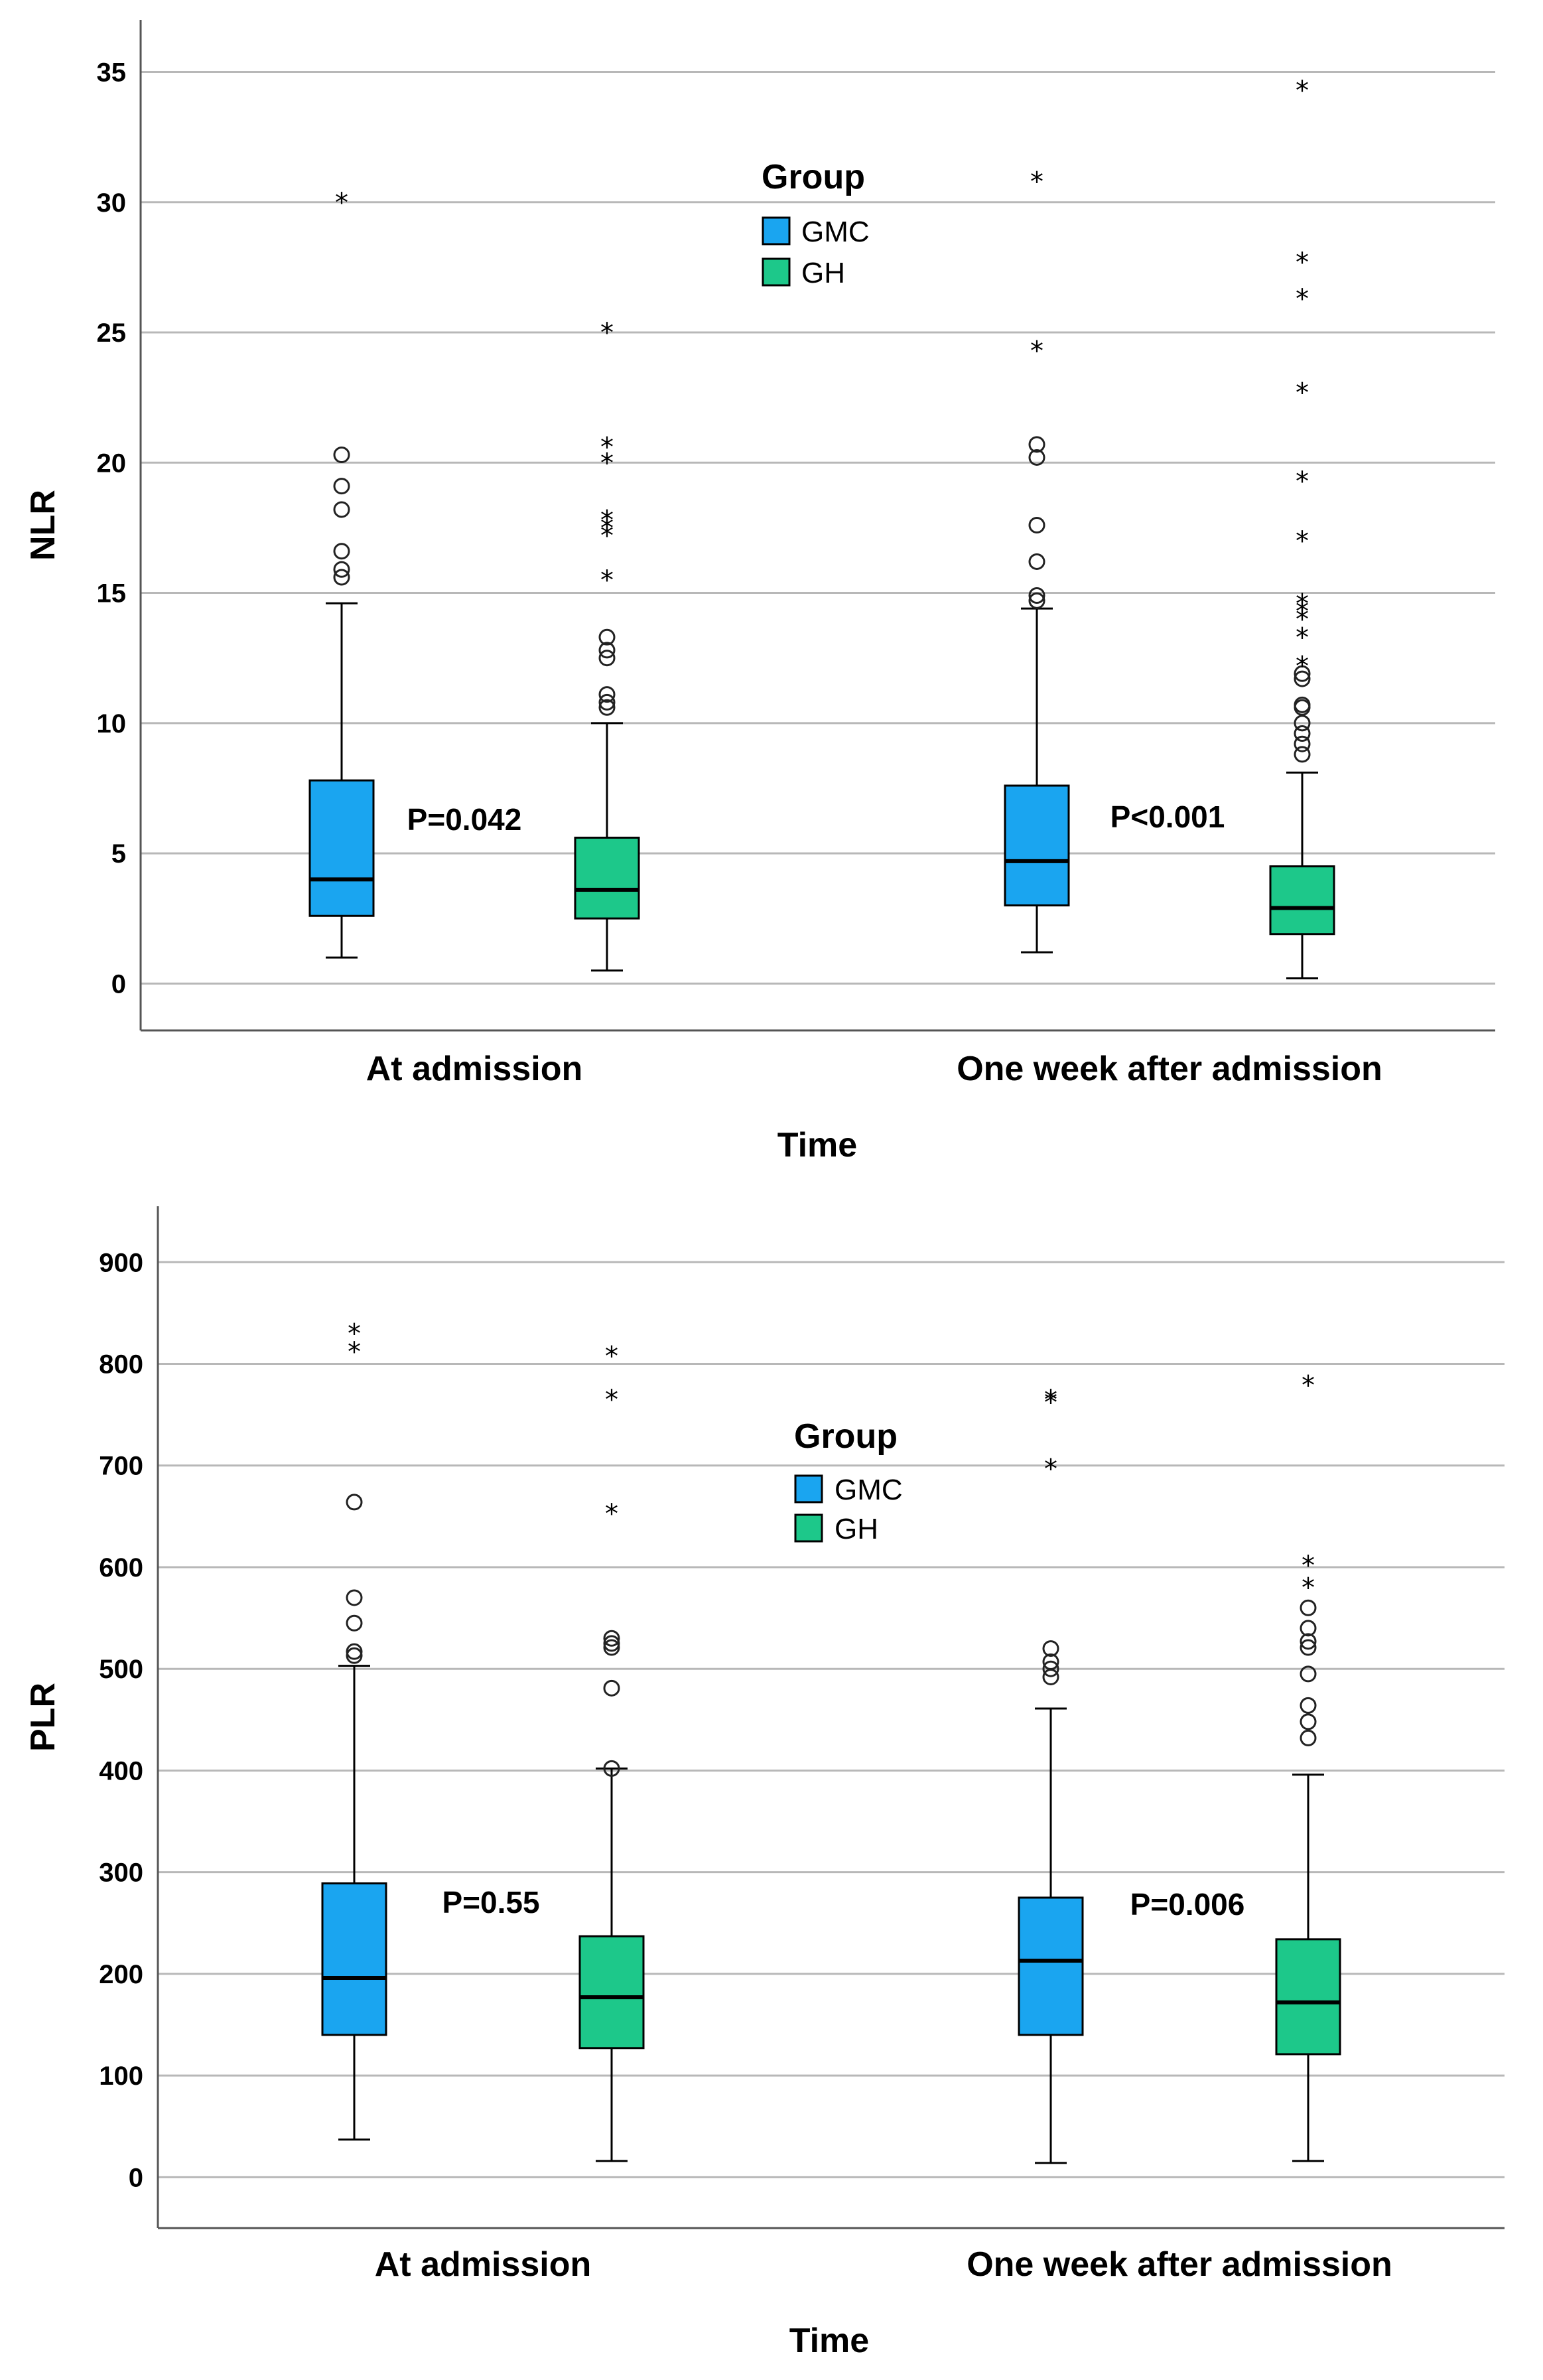 The width and height of the screenshot is (1543, 2380). What do you see at coordinates (43, 1717) in the screenshot?
I see `y-axis-title: PLR` at bounding box center [43, 1717].